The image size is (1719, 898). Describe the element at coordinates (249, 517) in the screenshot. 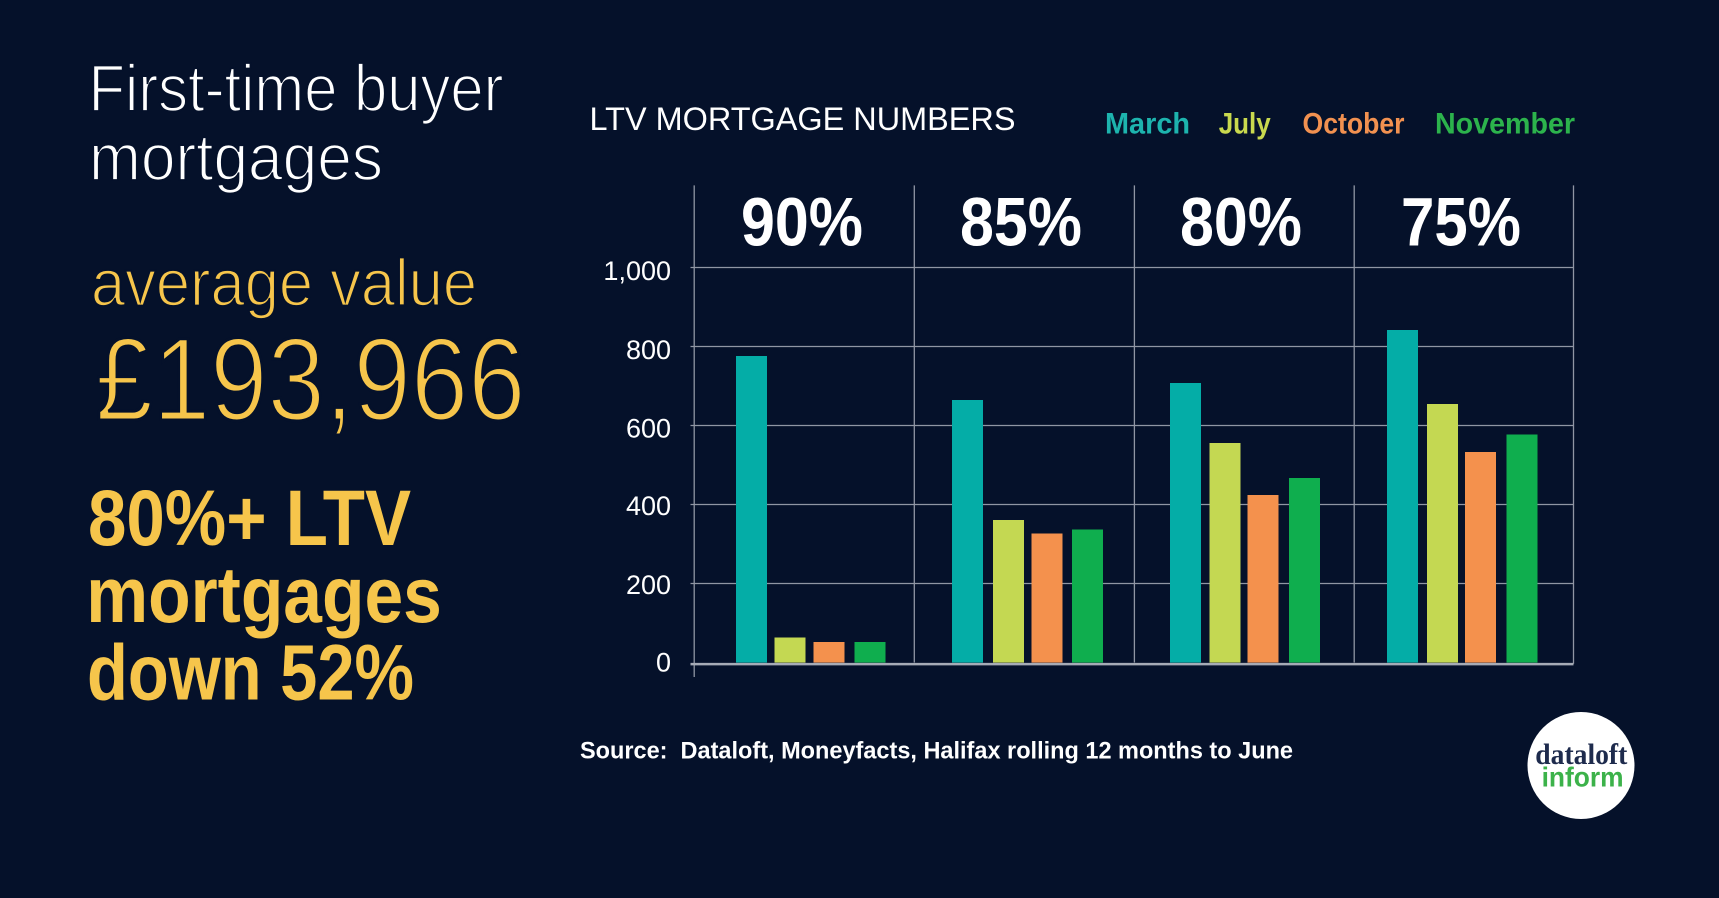

I see `svg-text: 80%+ LTV` at that location.